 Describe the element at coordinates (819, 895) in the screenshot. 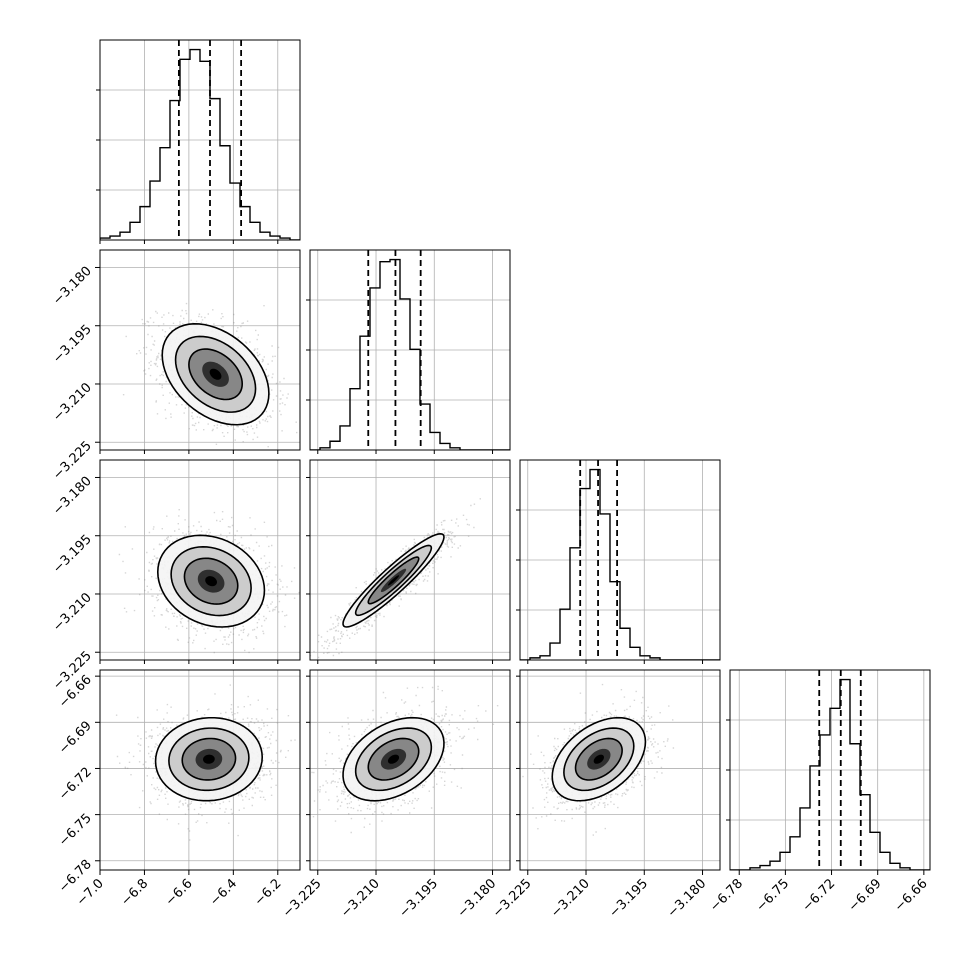

I see `x-tick-label-3-2: −6.72` at that location.